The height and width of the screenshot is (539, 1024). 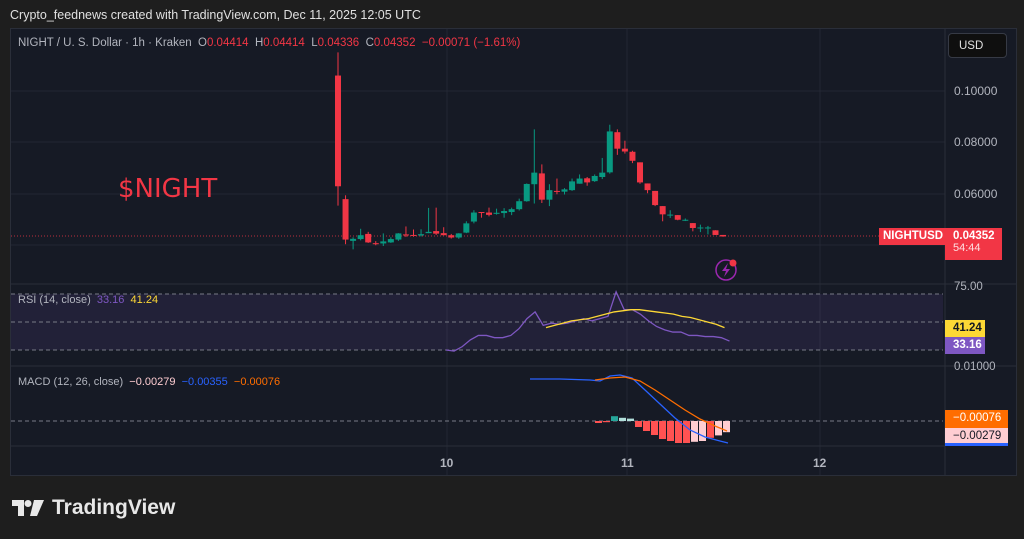 I want to click on candlestick-series, so click(x=531, y=151).